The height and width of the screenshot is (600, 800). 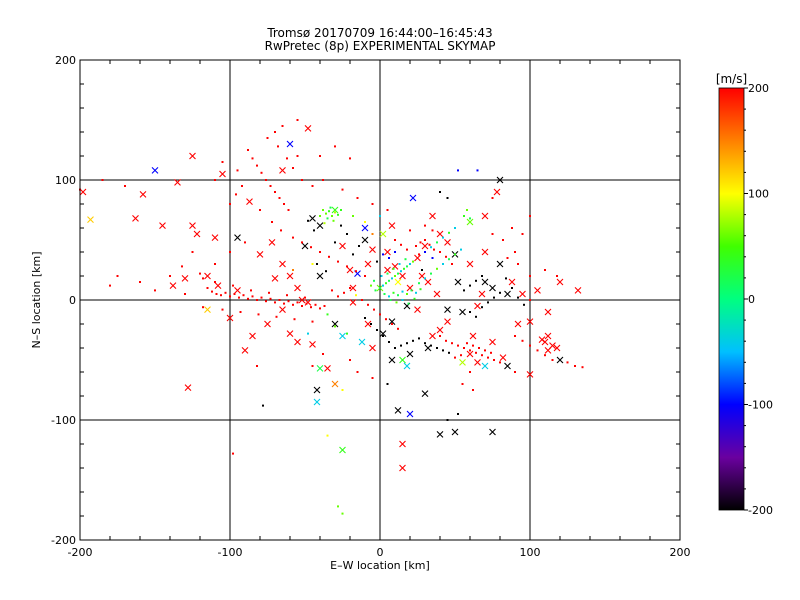 What do you see at coordinates (63, 540) in the screenshot?
I see `y-tick-label: -200` at bounding box center [63, 540].